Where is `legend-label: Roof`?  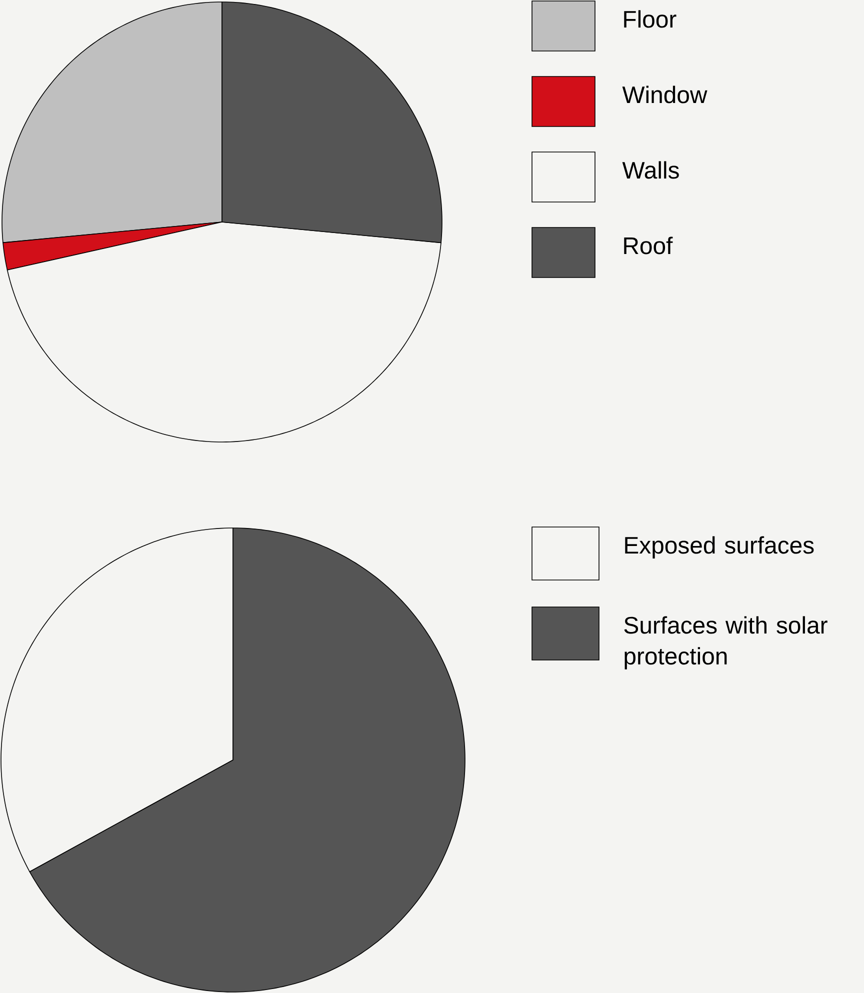 legend-label: Roof is located at coordinates (648, 245).